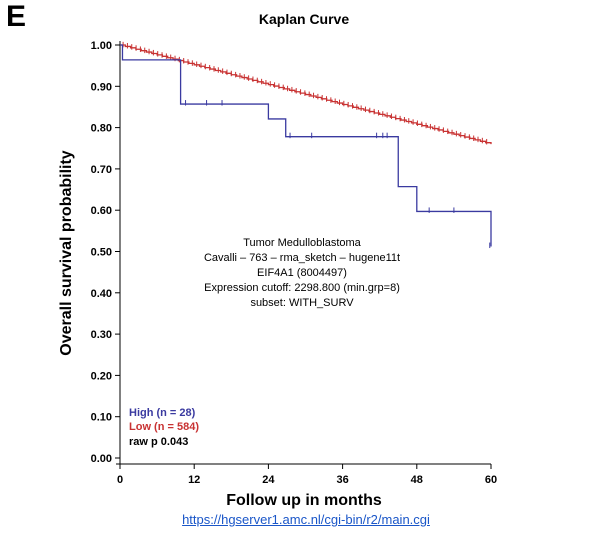  I want to click on legend-high: High (n = 28), so click(162, 413).